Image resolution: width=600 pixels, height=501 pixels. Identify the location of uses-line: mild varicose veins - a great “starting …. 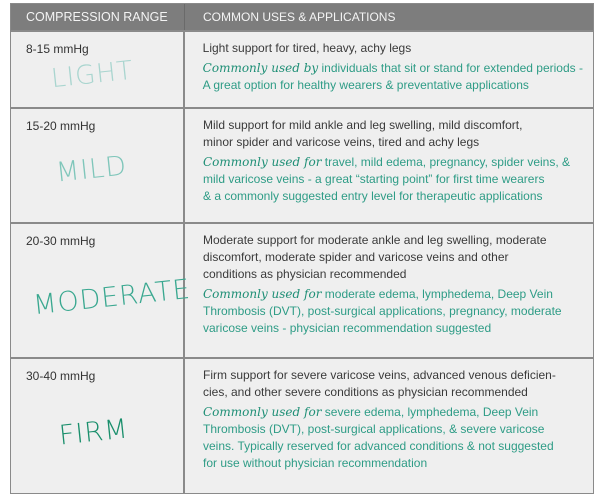
(374, 179).